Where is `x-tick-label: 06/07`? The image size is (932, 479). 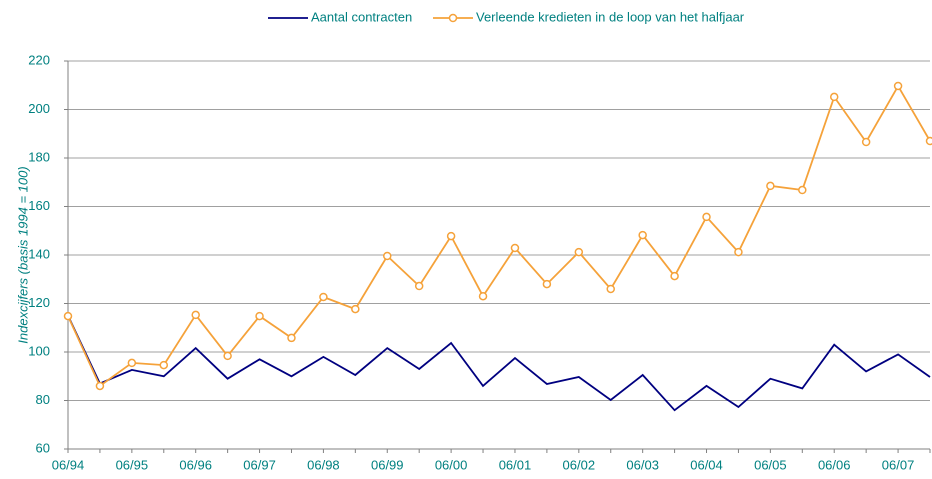 x-tick-label: 06/07 is located at coordinates (898, 464).